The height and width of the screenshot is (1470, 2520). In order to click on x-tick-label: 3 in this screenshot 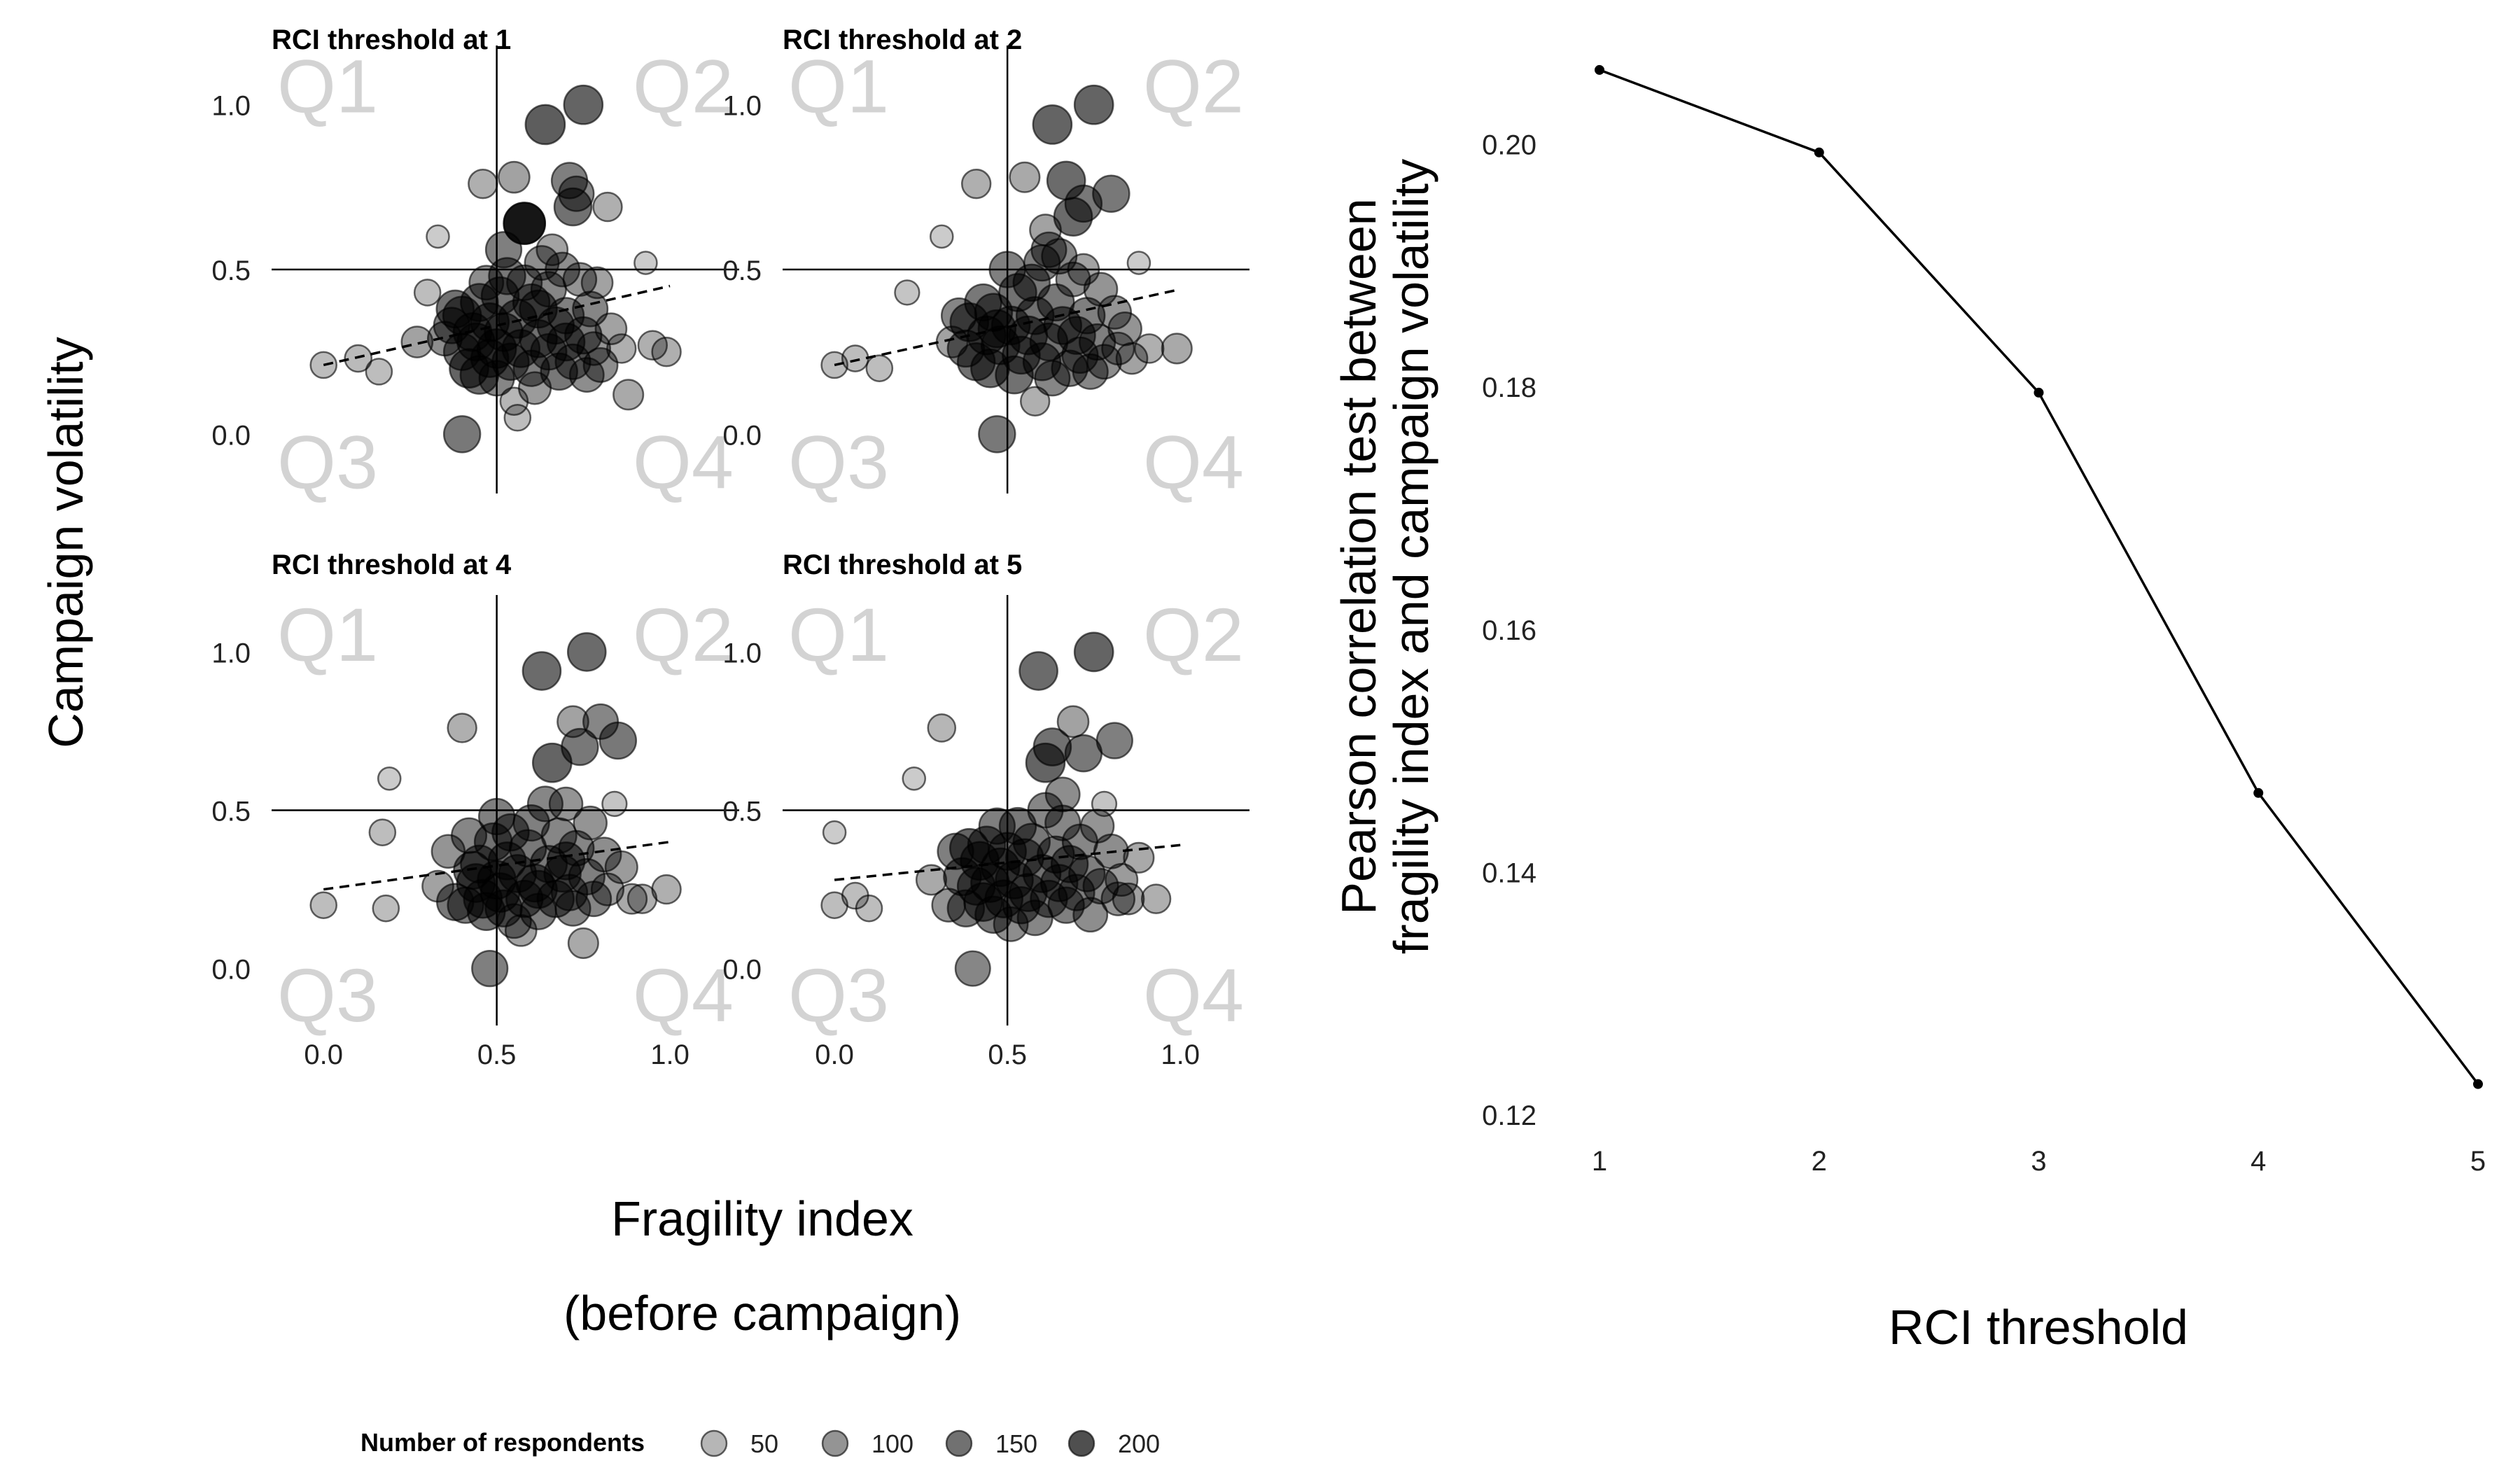, I will do `click(2038, 1161)`.